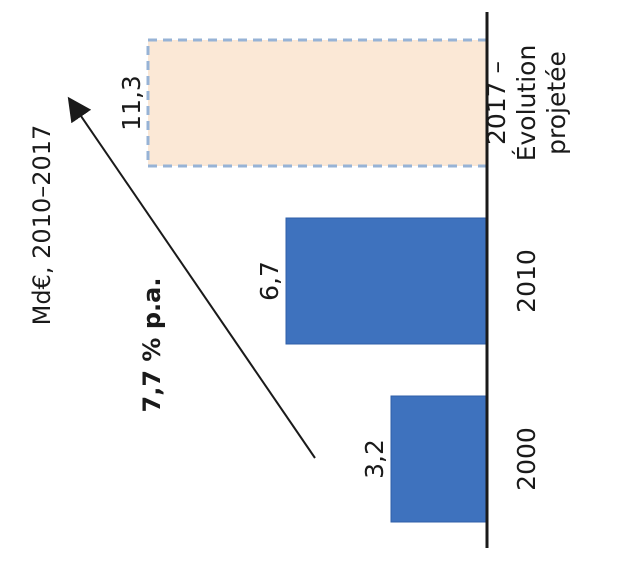 The height and width of the screenshot is (566, 637). Describe the element at coordinates (526, 459) in the screenshot. I see `category-label: 2000` at that location.